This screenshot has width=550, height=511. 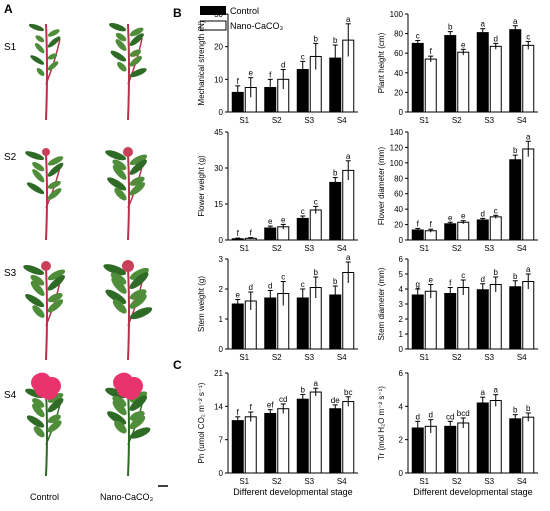 I want to click on tr-bar-control-s4, so click(x=515, y=446).